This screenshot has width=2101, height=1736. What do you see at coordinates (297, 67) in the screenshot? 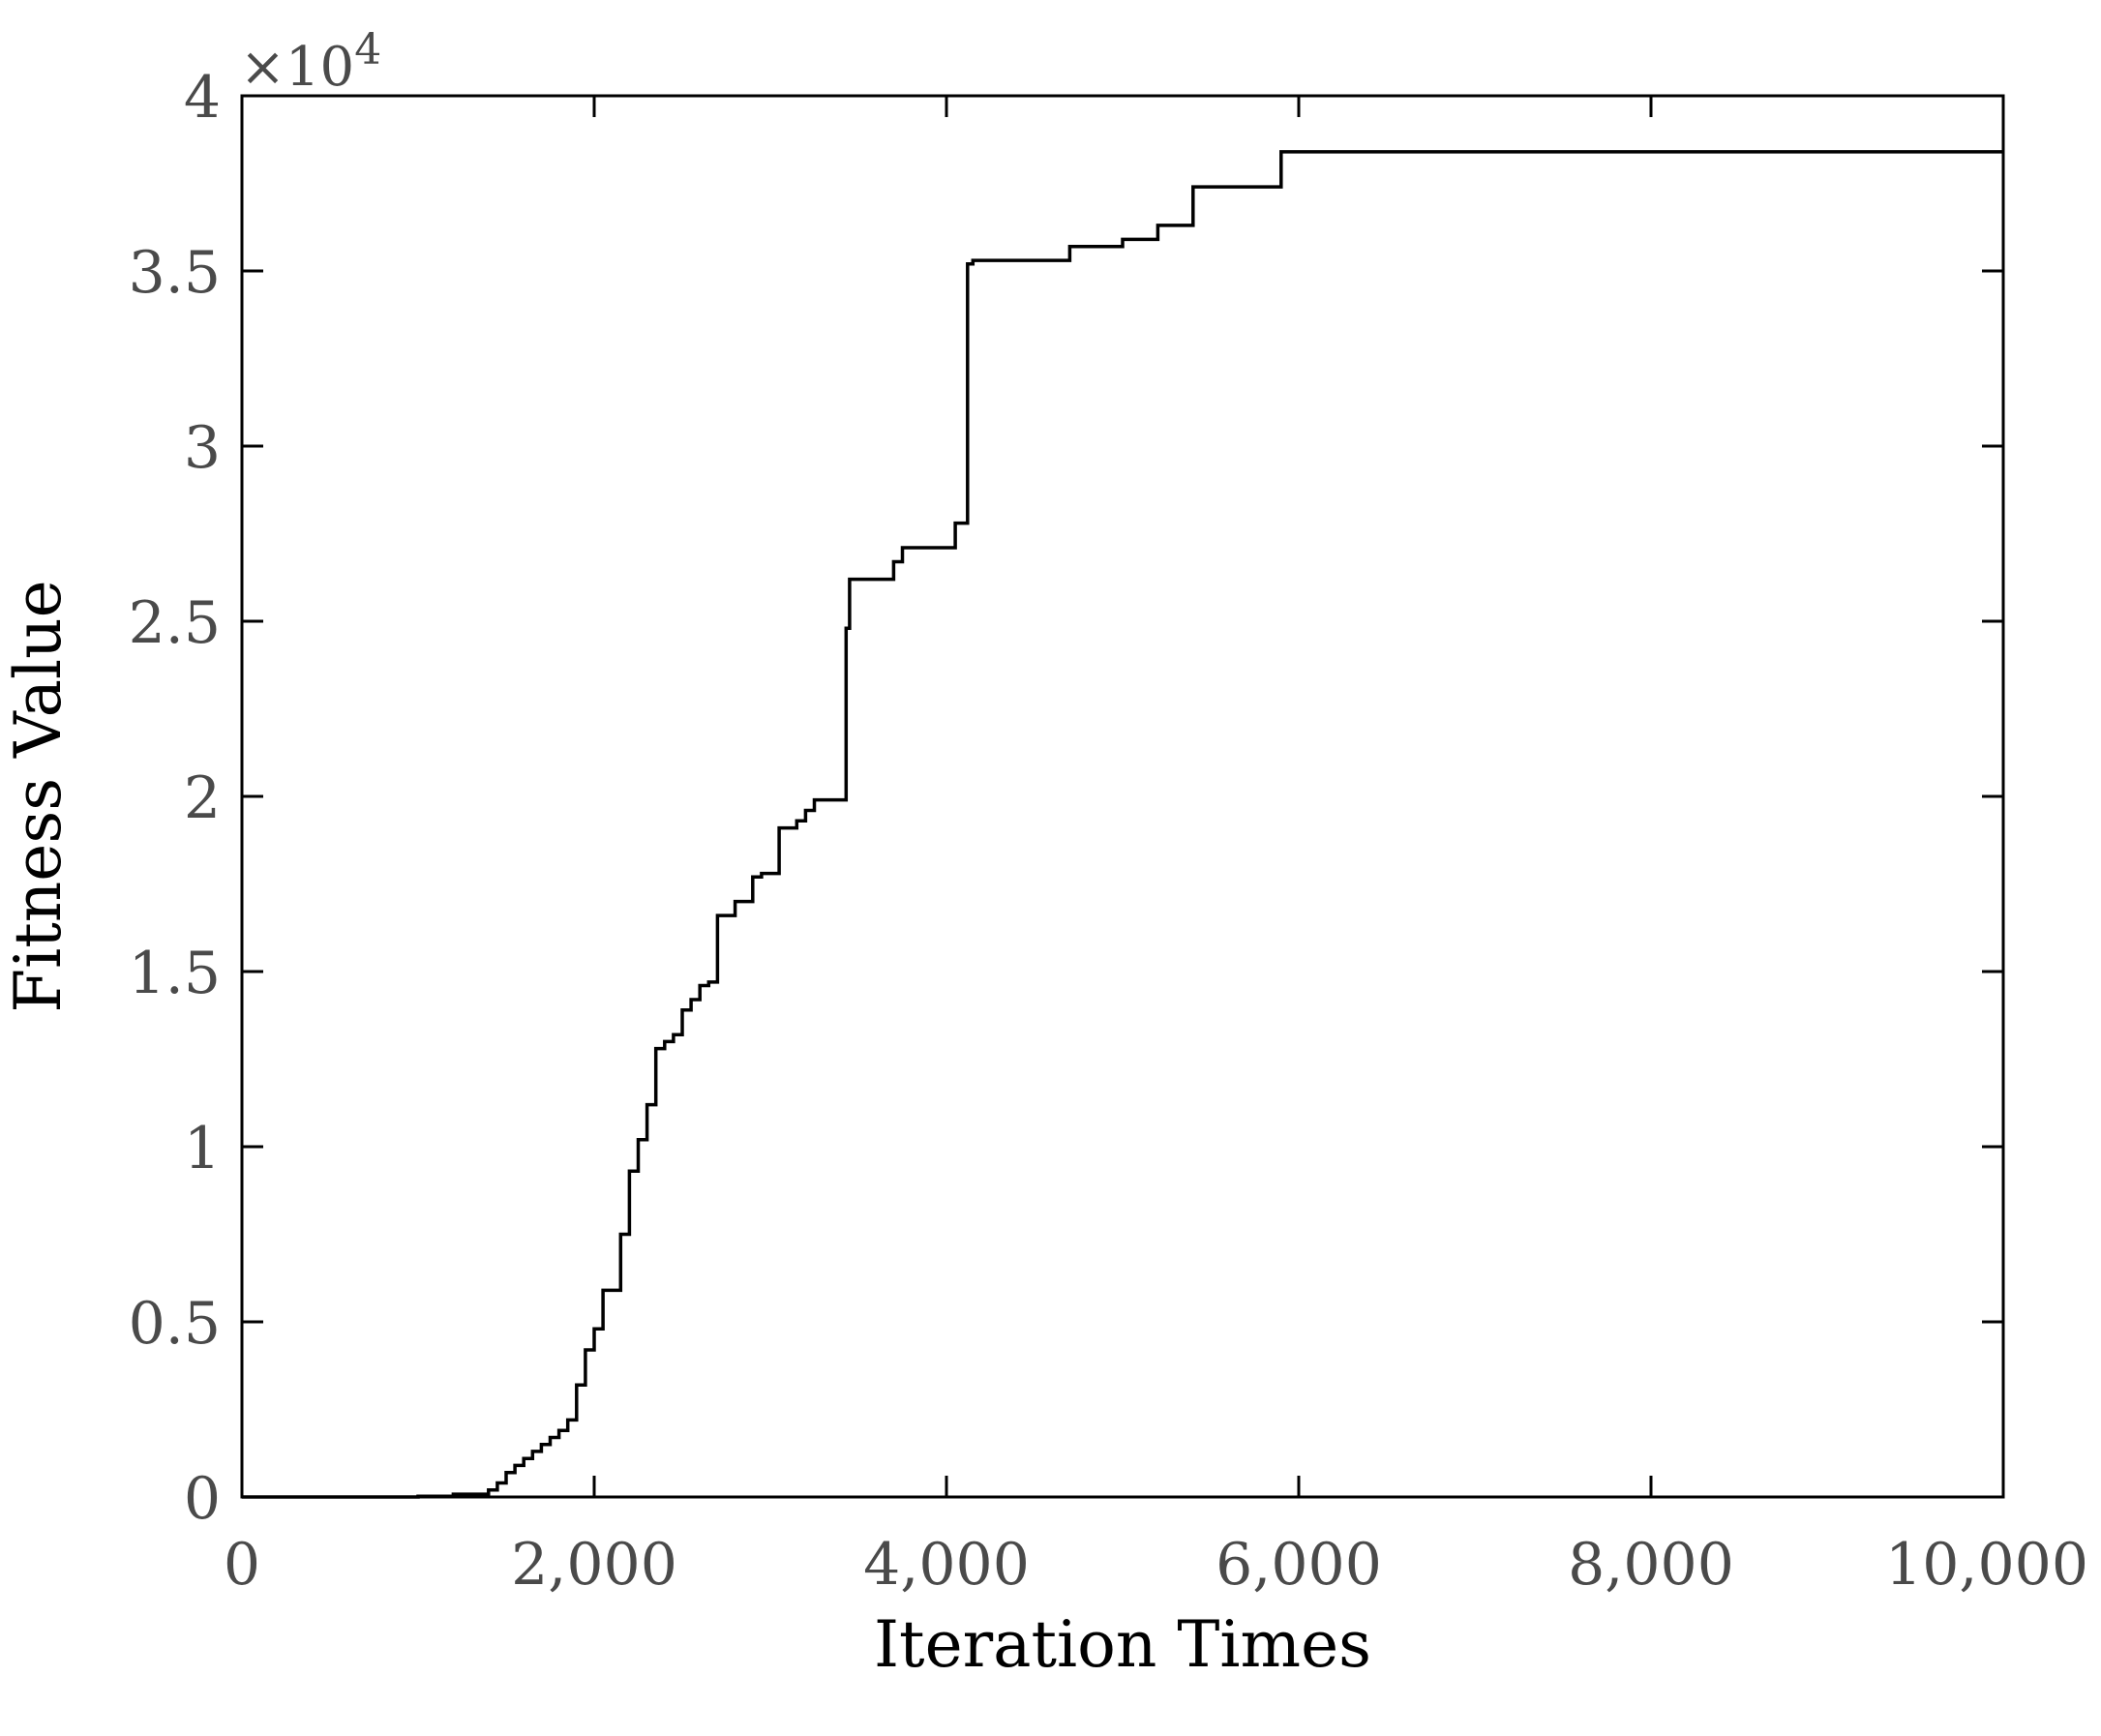
I see `y-exponent-times: ×10` at bounding box center [297, 67].